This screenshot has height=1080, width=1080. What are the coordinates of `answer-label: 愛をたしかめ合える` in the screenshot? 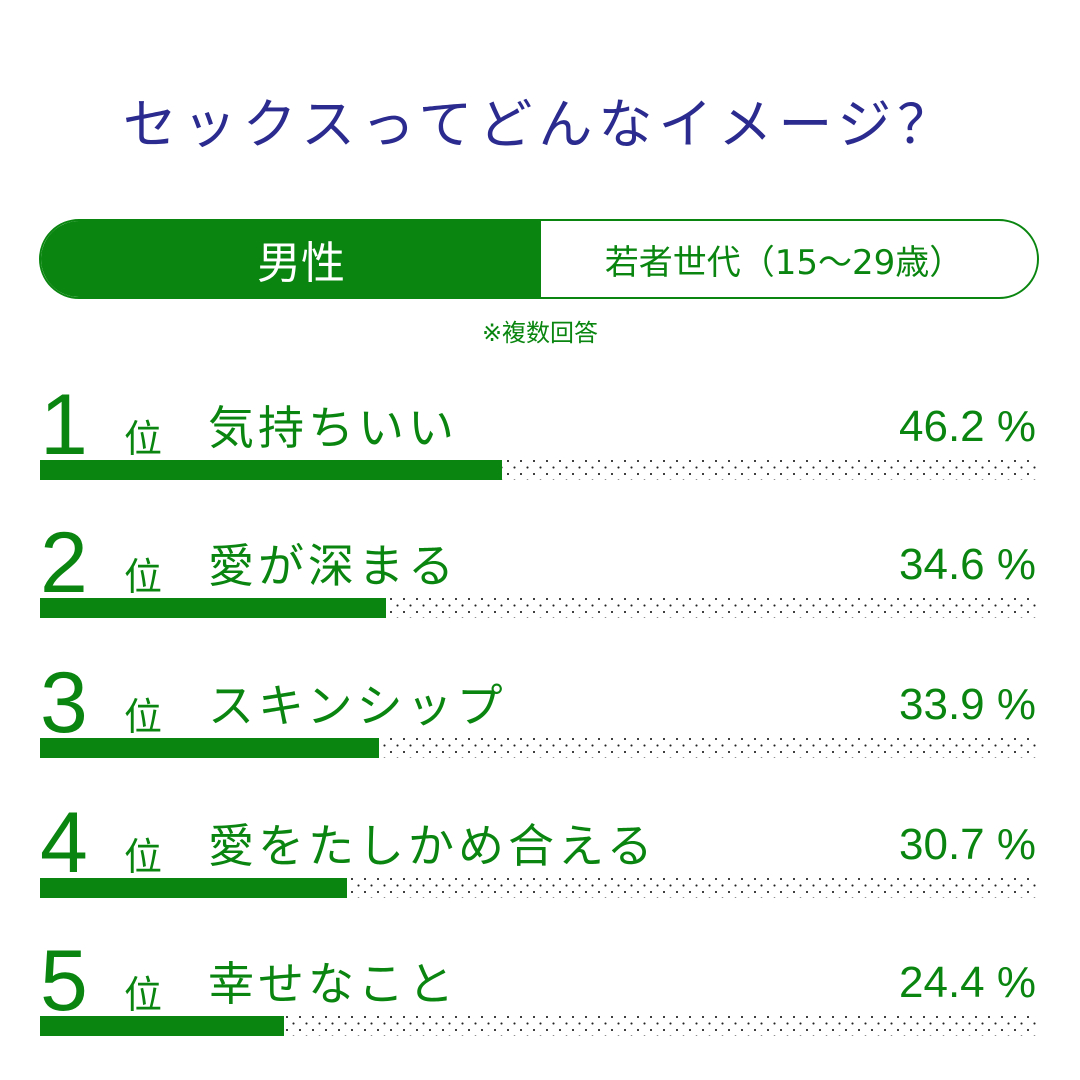 It's located at (432, 846).